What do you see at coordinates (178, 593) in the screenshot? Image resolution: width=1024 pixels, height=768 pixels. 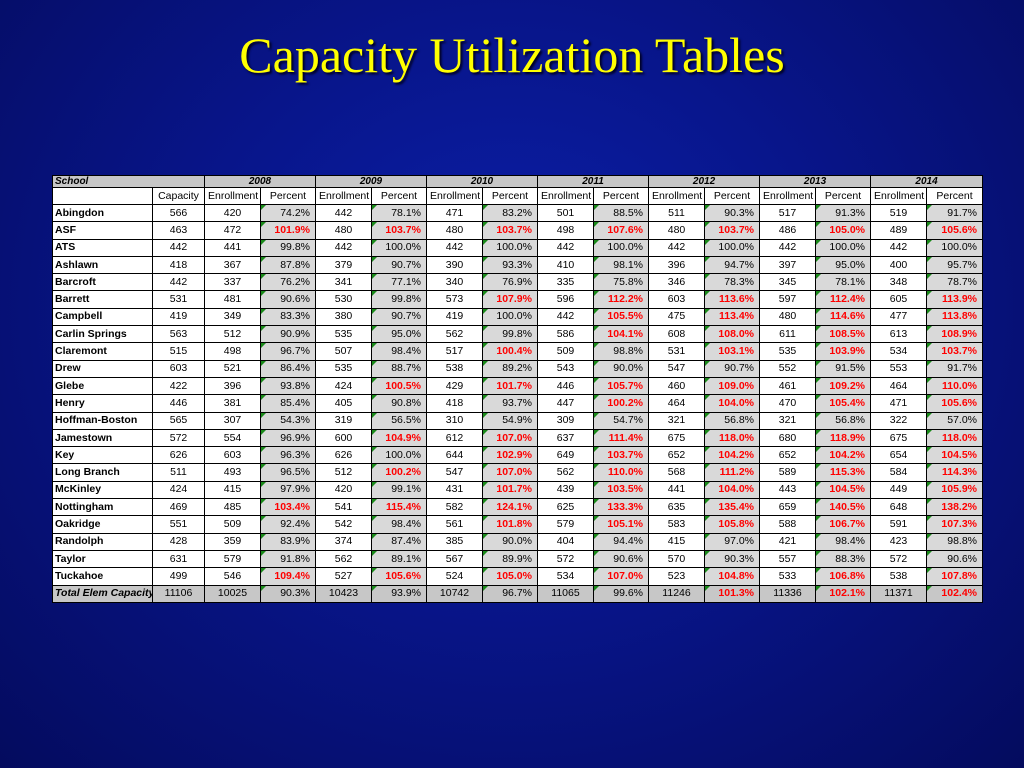 I see `capacity-cell: 11106` at bounding box center [178, 593].